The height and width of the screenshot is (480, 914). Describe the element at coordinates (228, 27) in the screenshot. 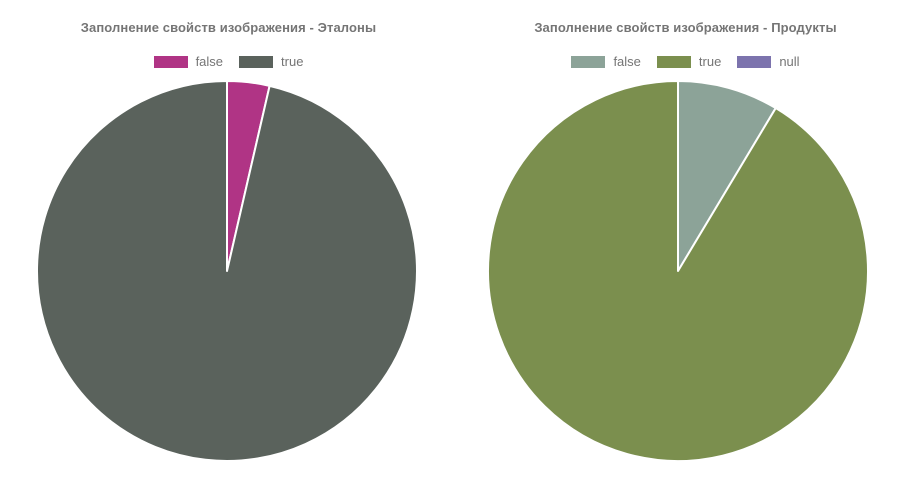

I see `chart-title-etalony: Заполнение свойств изображения - Эталоны` at that location.